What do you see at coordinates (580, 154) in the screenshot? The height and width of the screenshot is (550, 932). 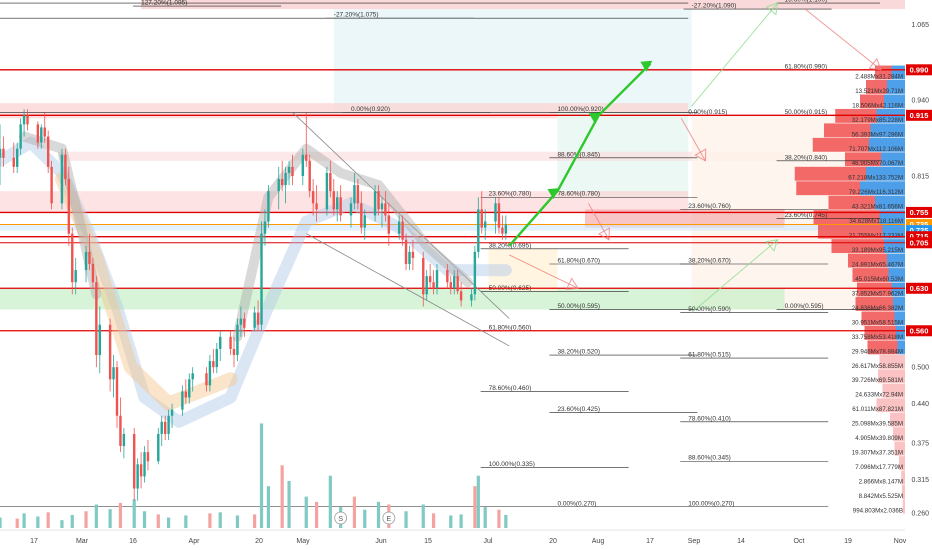 I see `bullish-projection-arrow` at bounding box center [580, 154].